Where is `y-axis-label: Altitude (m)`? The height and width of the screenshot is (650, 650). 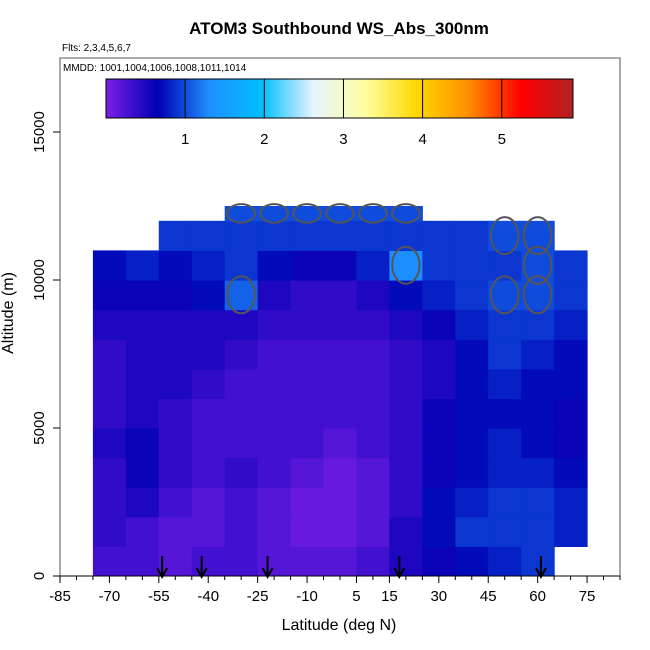 y-axis-label: Altitude (m) is located at coordinates (8, 313).